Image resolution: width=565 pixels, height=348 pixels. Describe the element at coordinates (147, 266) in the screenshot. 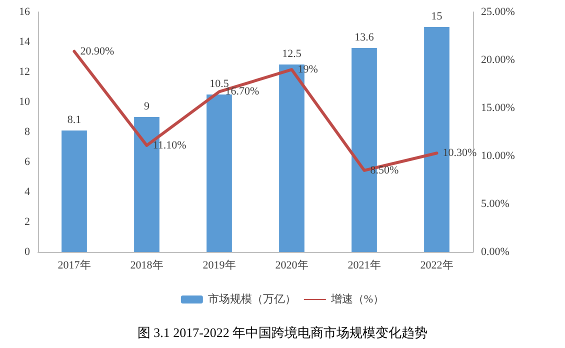

I see `x-tick-label: 2018年` at that location.